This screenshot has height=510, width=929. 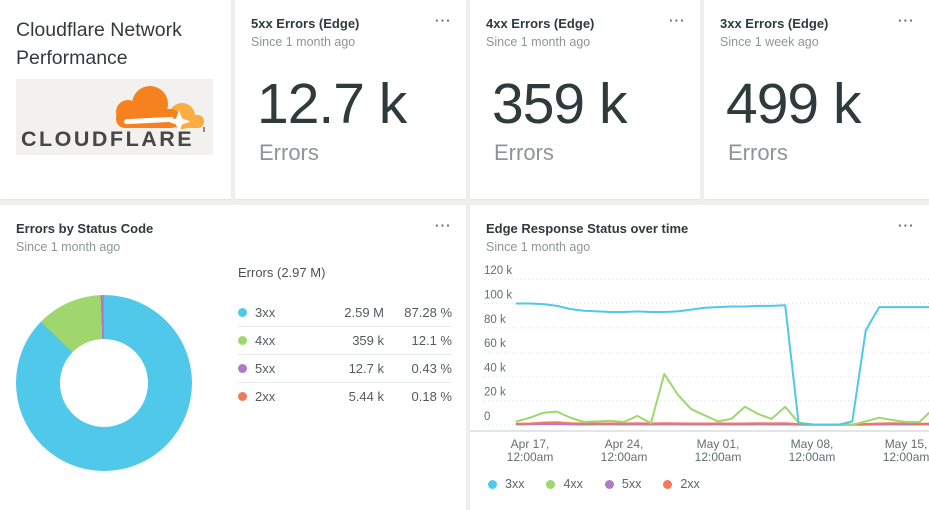 What do you see at coordinates (587, 228) in the screenshot?
I see `chart-title: Edge Response Status over time` at bounding box center [587, 228].